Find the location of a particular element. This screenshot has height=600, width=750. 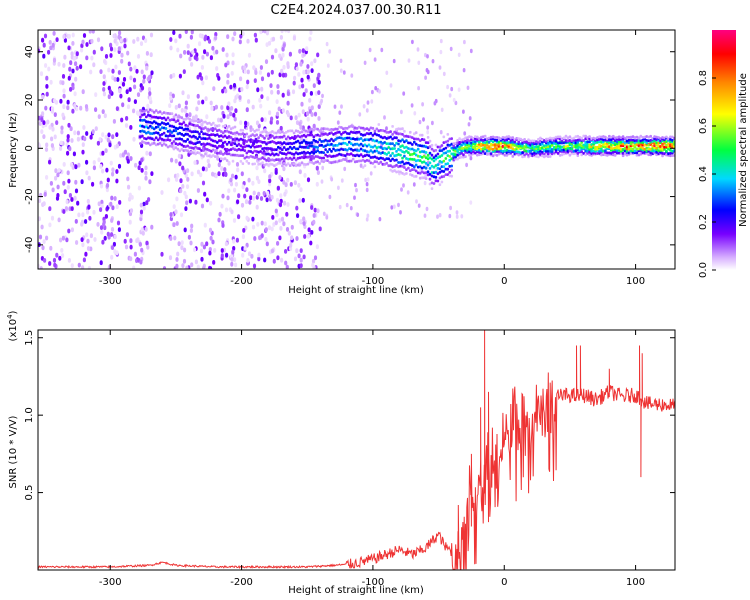

colorbar-tick-label: 0.6 is located at coordinates (703, 126).